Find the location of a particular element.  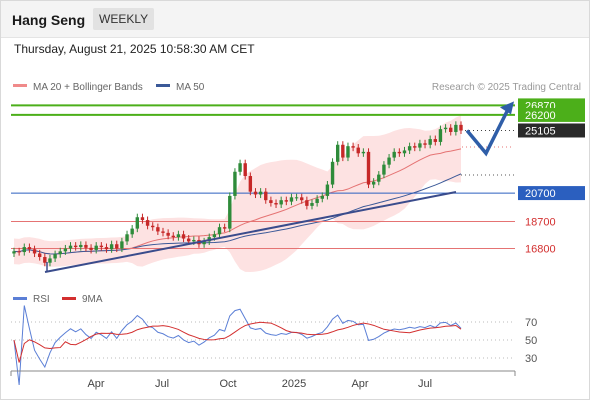

support-trendline is located at coordinates (250, 232).